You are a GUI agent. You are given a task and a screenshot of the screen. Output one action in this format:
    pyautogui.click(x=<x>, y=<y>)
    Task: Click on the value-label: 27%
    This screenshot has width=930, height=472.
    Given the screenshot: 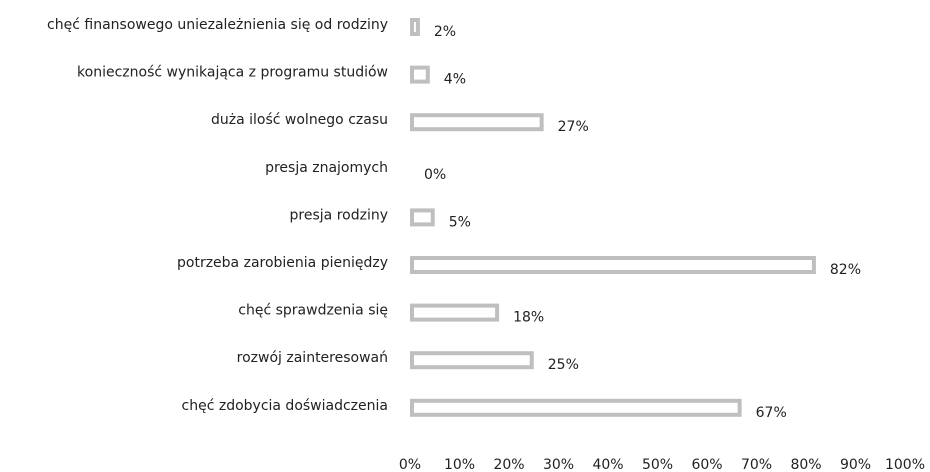 What is the action you would take?
    pyautogui.click(x=573, y=127)
    